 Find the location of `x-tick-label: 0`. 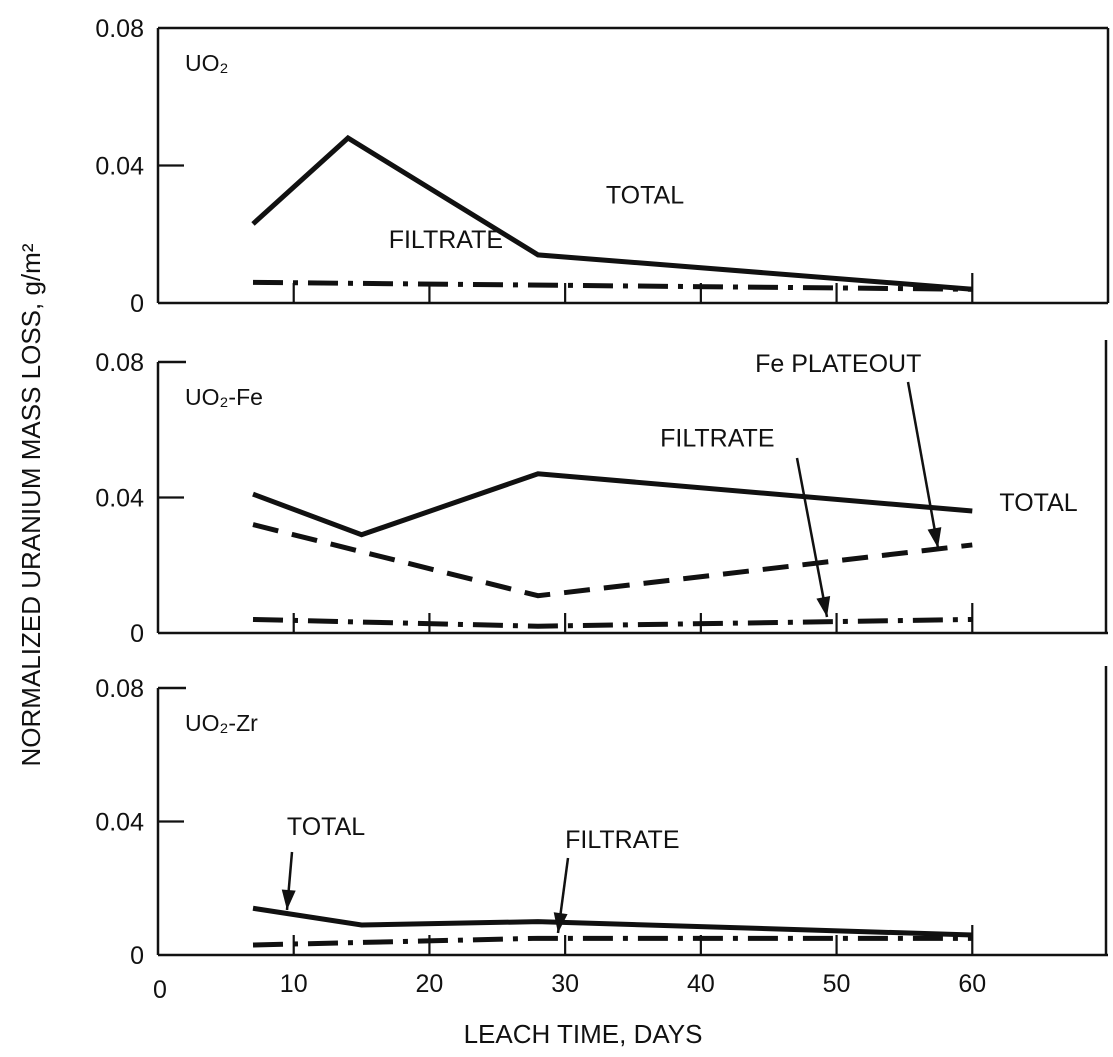

x-tick-label: 0 is located at coordinates (160, 990).